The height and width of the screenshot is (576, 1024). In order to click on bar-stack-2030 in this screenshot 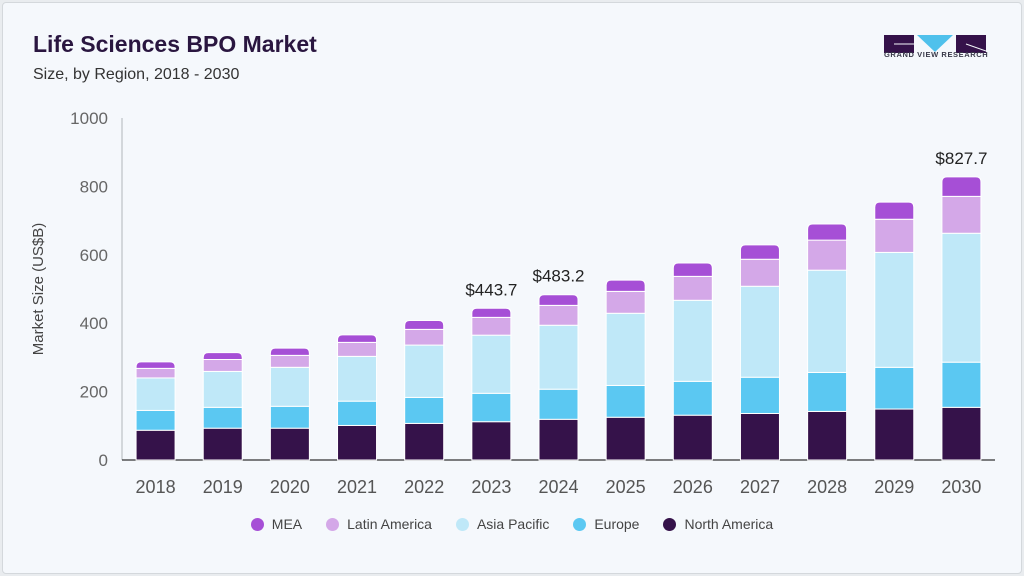, I will do `click(961, 318)`.